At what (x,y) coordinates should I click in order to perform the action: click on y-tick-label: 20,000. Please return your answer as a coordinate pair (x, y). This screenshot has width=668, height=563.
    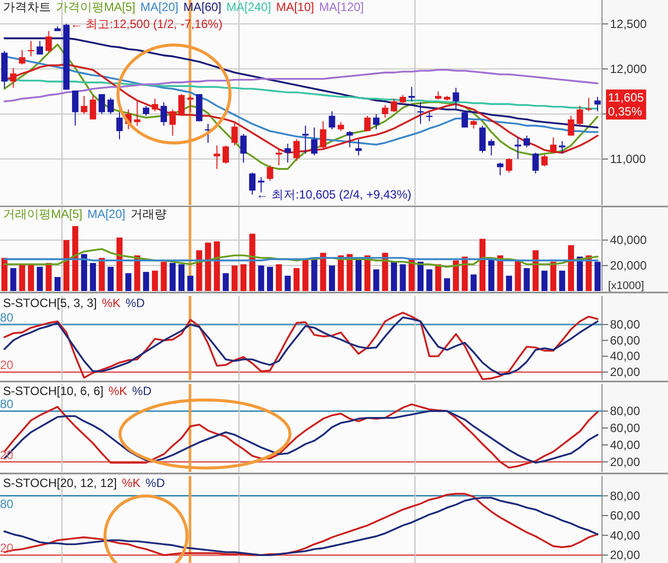
    Looking at the image, I should click on (629, 265).